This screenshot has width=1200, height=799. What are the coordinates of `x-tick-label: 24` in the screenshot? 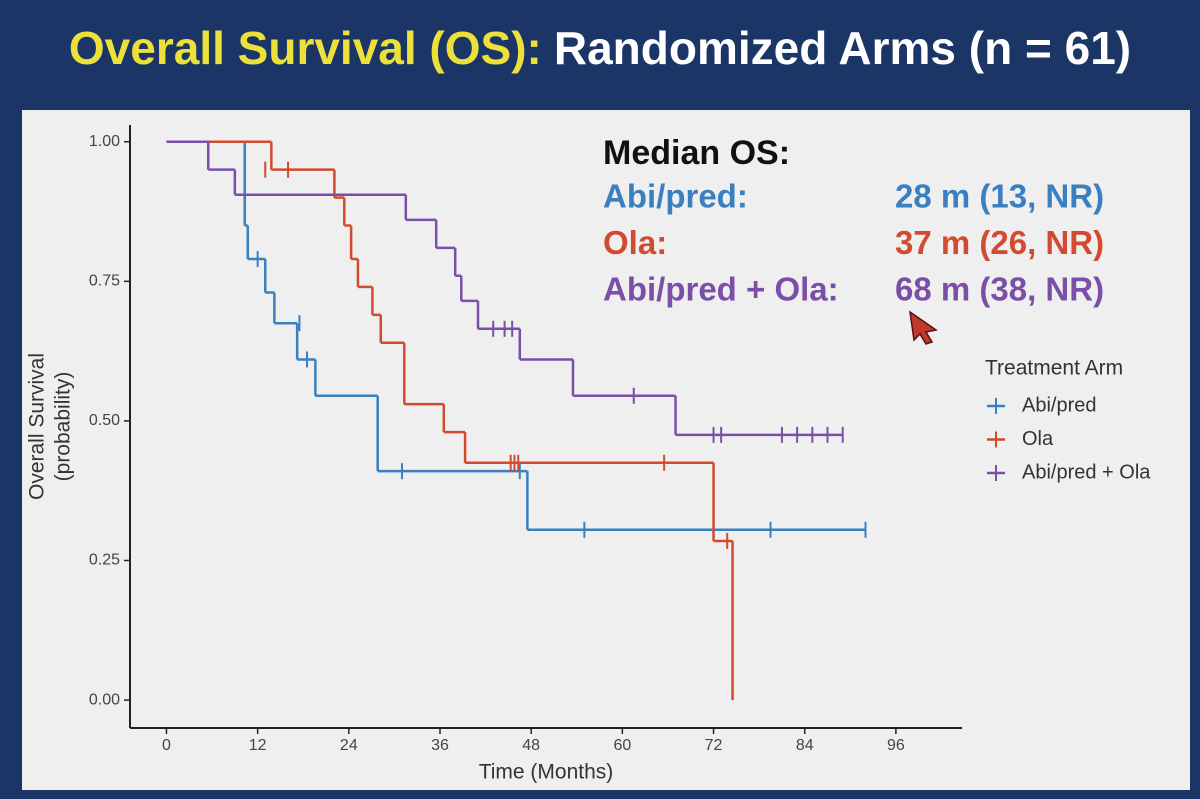 It's located at (349, 745).